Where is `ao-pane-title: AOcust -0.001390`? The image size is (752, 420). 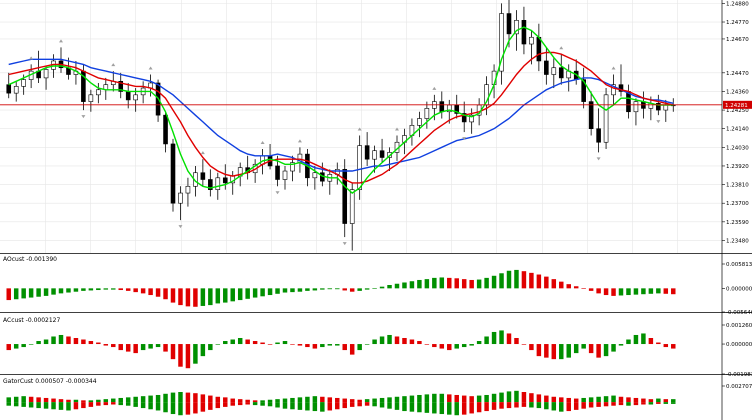
ao-pane-title: AOcust -0.001390 is located at coordinates (30, 259).